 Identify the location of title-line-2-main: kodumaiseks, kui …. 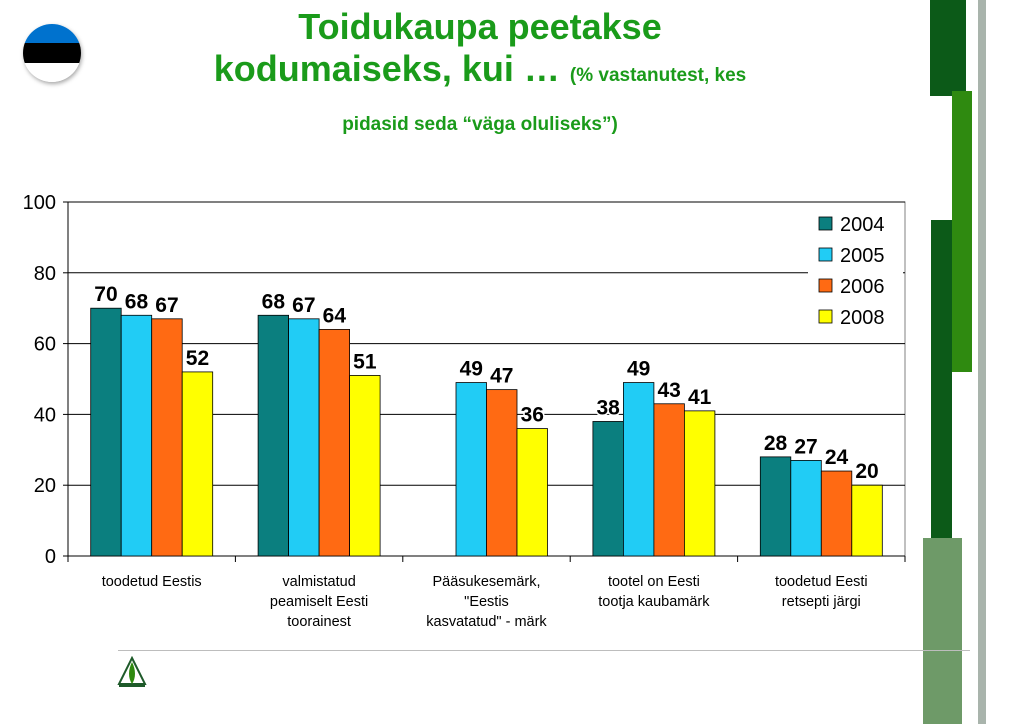
(386, 68).